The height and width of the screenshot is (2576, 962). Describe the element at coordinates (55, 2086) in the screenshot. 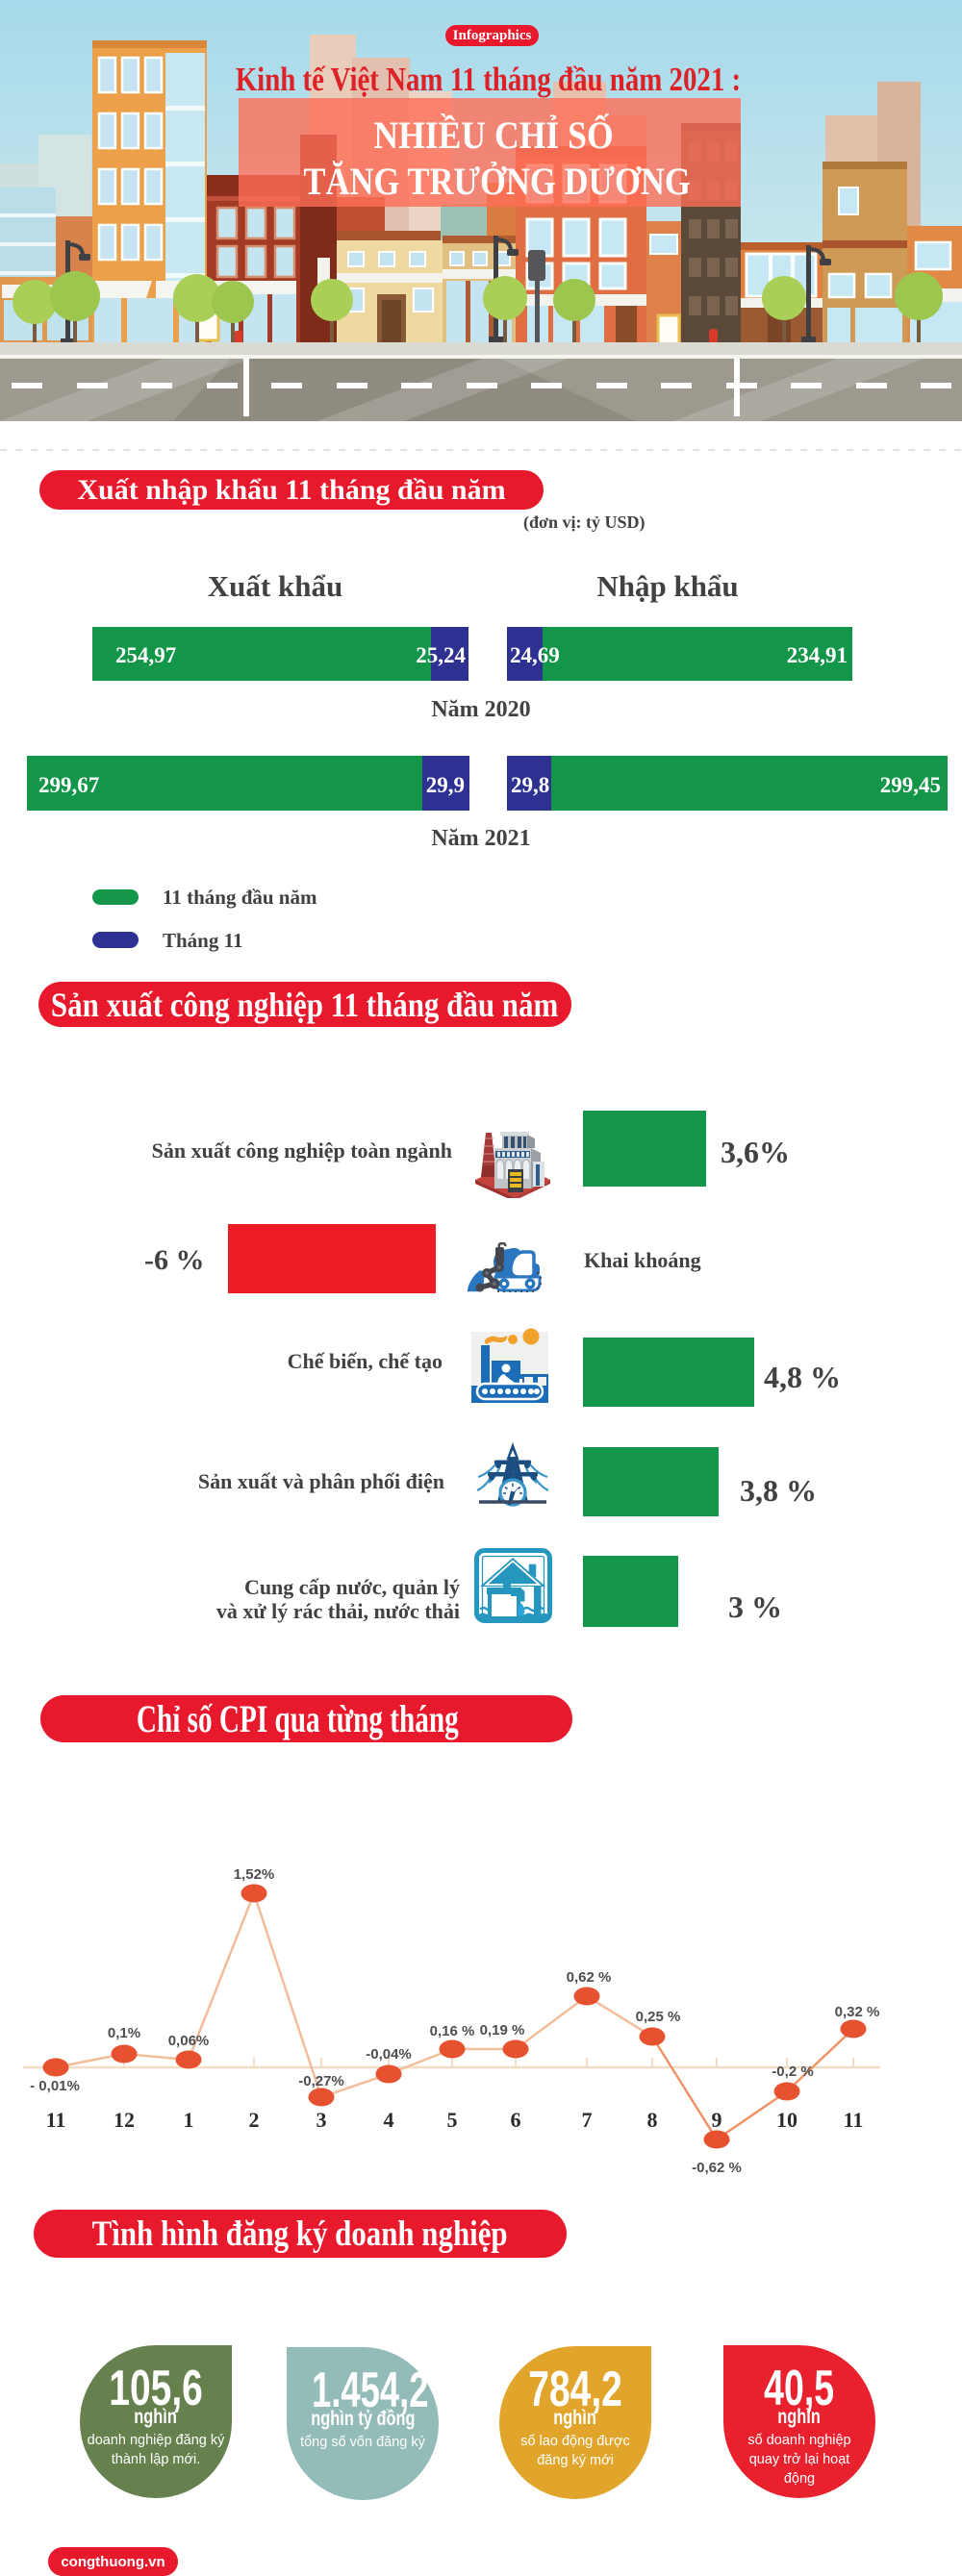

I see `svg-text: - 0,01%` at that location.